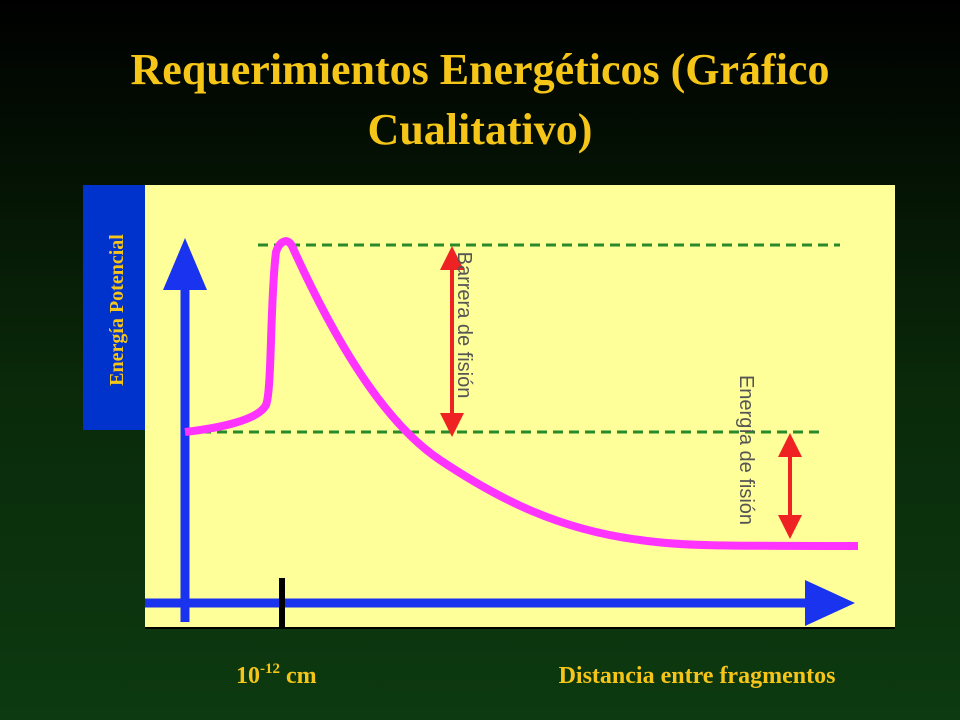 Image resolution: width=960 pixels, height=720 pixels. I want to click on y-label-box, so click(114, 307).